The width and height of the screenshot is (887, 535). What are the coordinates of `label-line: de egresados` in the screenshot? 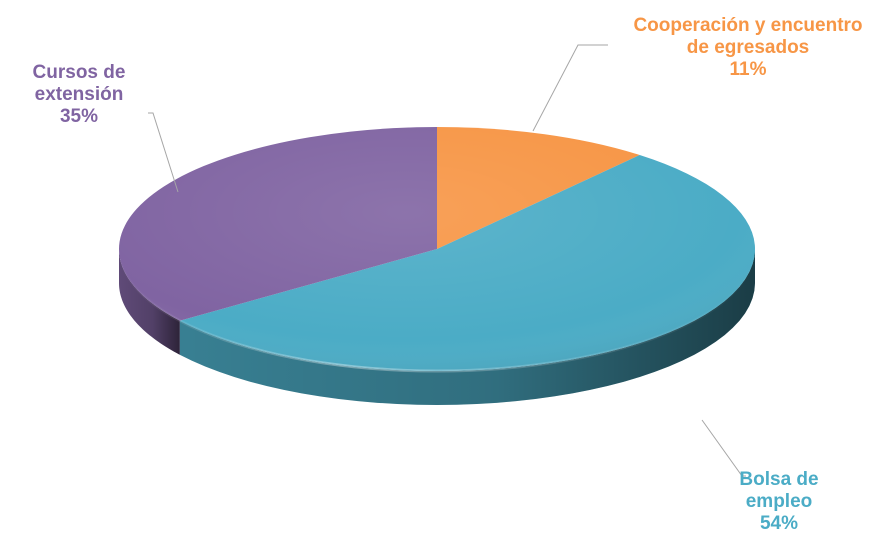 It's located at (748, 47).